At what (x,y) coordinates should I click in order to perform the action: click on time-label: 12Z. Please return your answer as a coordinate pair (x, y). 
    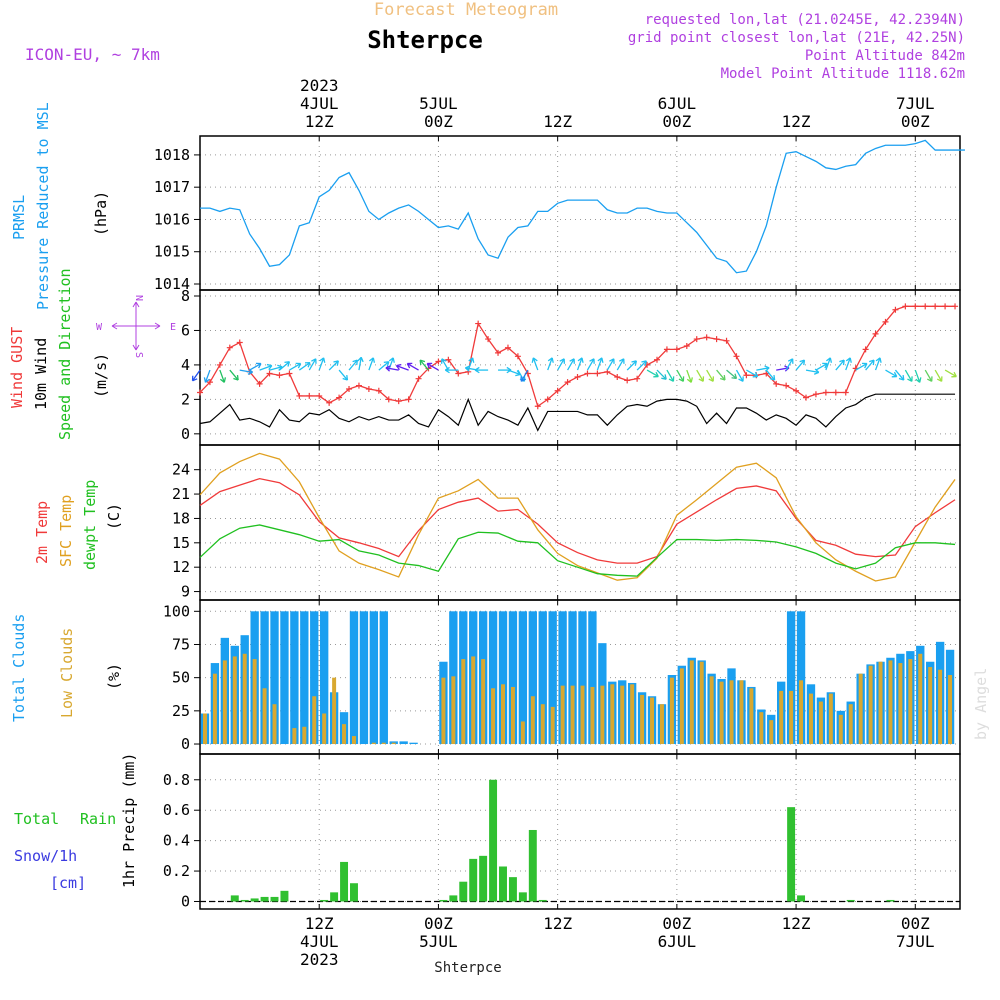
    Looking at the image, I should click on (557, 923).